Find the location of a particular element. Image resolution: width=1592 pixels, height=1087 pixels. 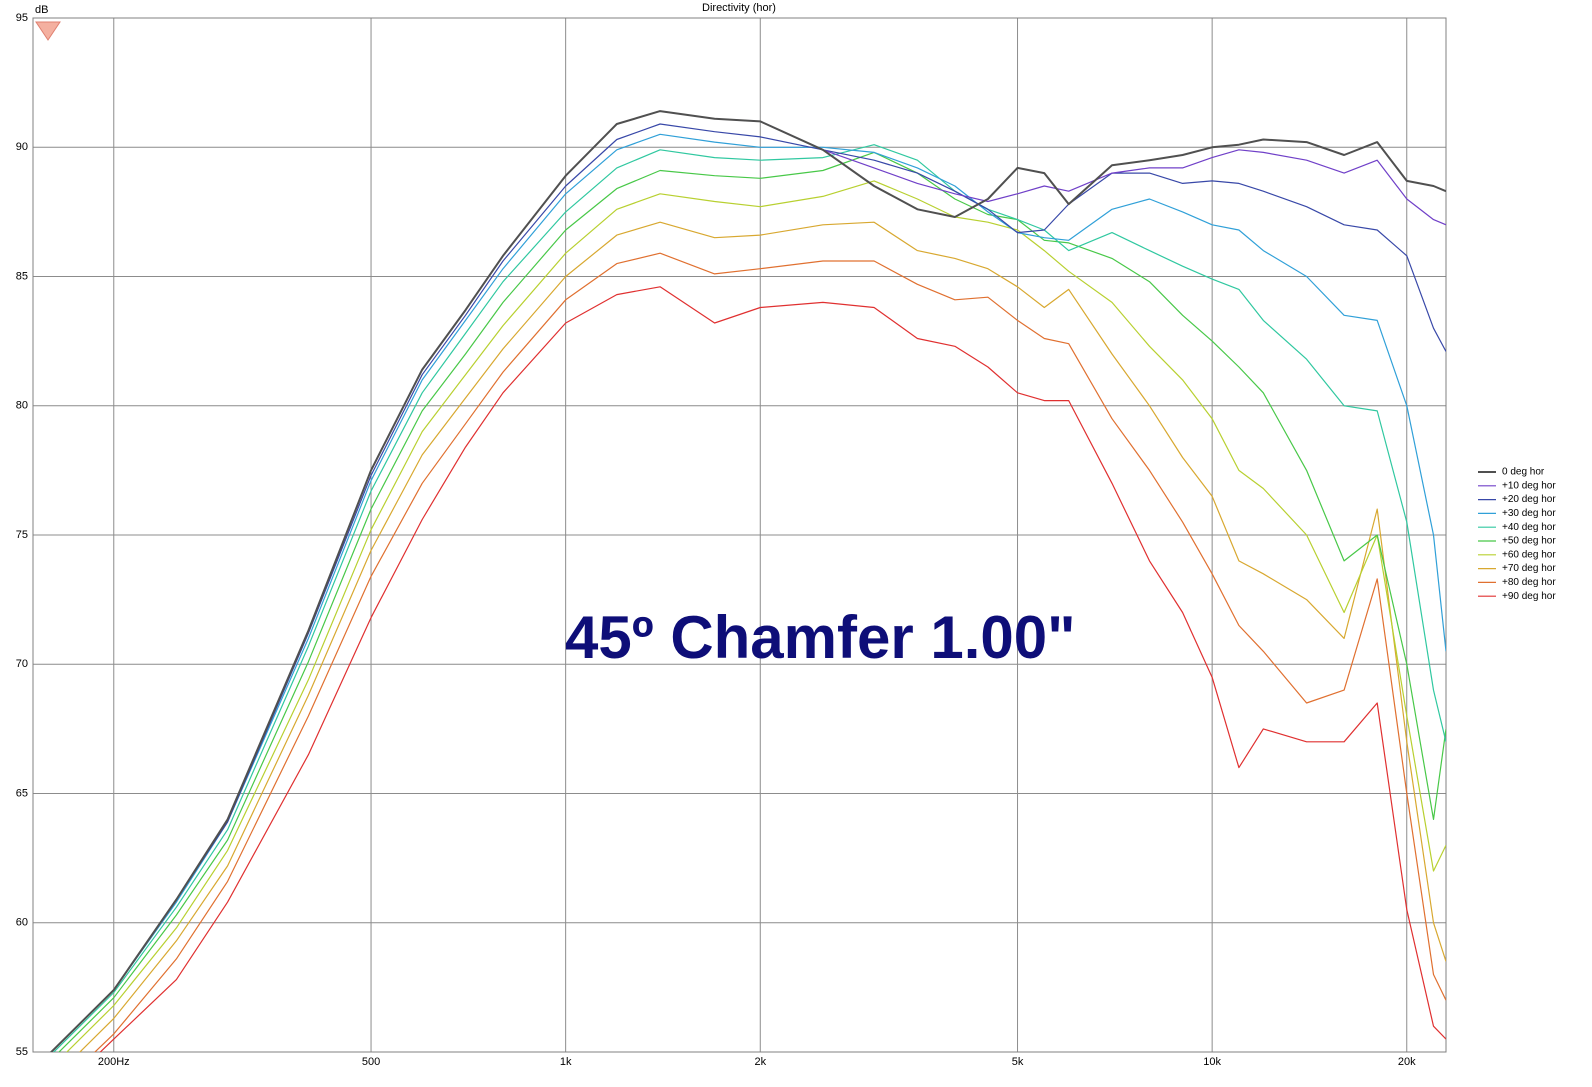

legend-label: +20 deg hor is located at coordinates (1529, 499).